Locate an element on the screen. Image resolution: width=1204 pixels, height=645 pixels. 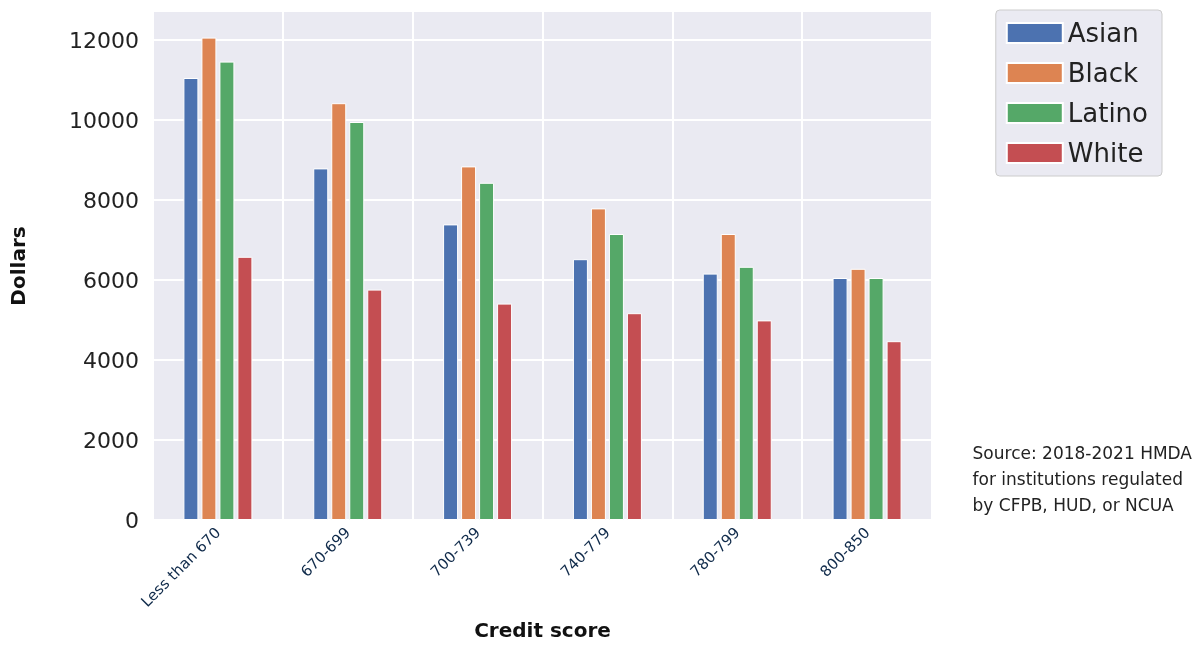
y-tick-label: 12000 is located at coordinates (104, 40).